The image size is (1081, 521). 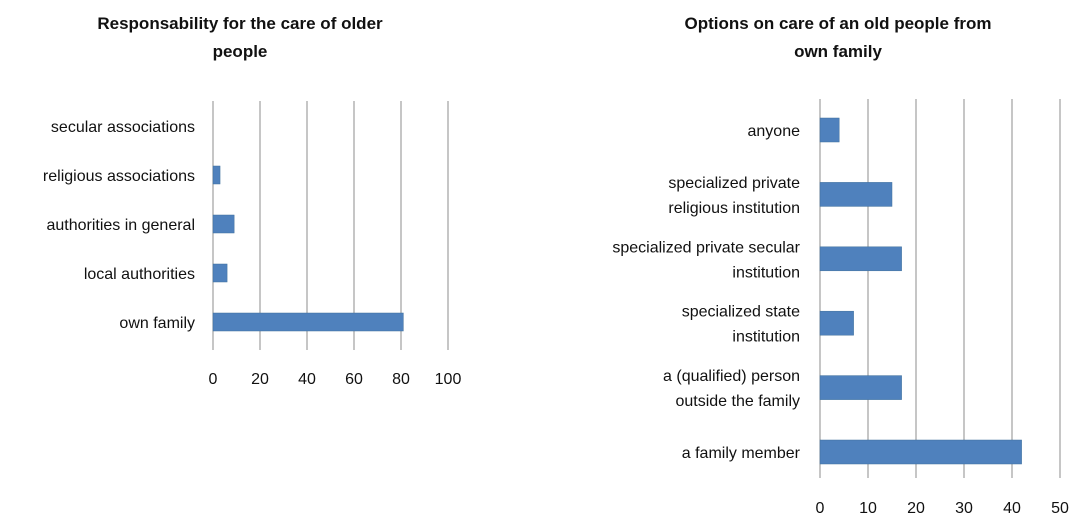 What do you see at coordinates (354, 379) in the screenshot?
I see `x-tick-label: 60` at bounding box center [354, 379].